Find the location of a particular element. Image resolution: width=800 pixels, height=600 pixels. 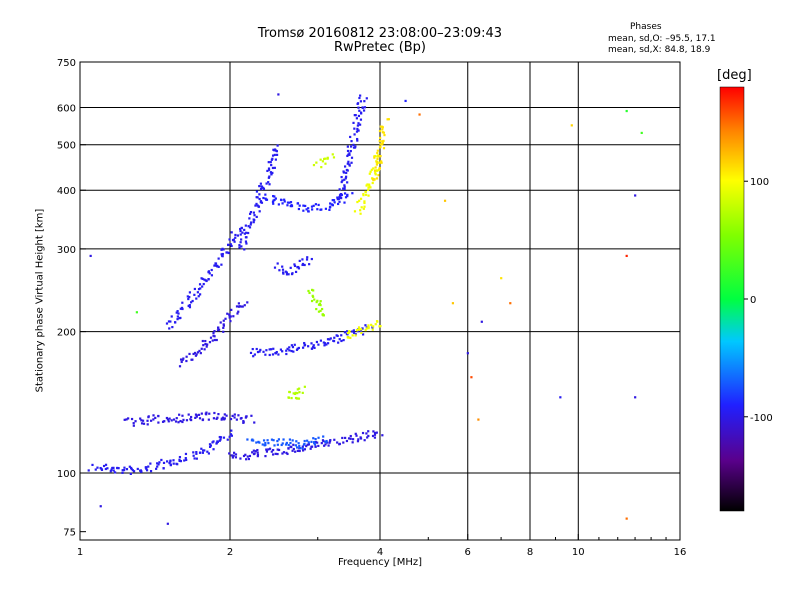

colorbar-gradient is located at coordinates (732, 299).